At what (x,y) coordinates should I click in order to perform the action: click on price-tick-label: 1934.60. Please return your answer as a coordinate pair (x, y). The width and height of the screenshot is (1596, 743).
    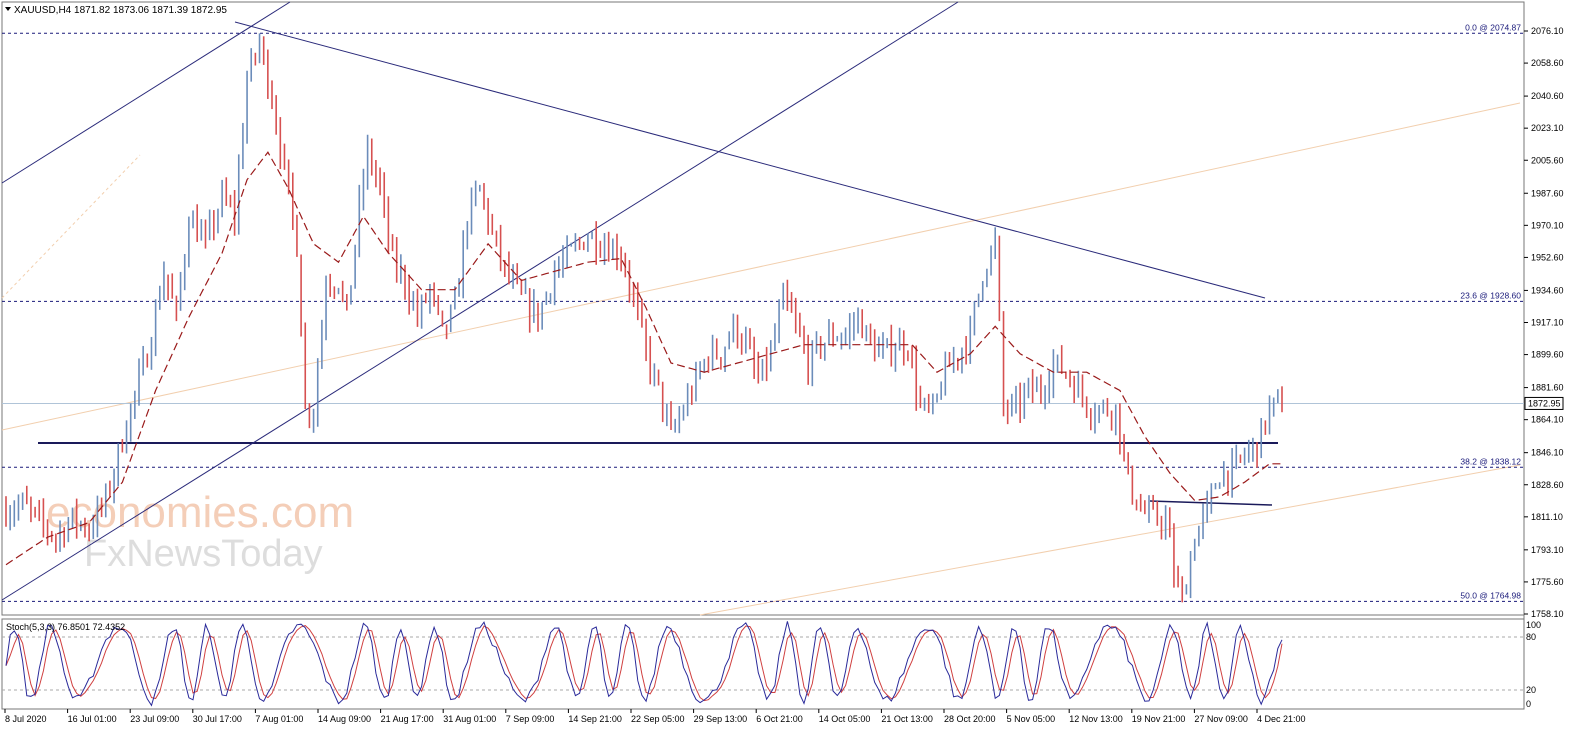
    Looking at the image, I should click on (1547, 290).